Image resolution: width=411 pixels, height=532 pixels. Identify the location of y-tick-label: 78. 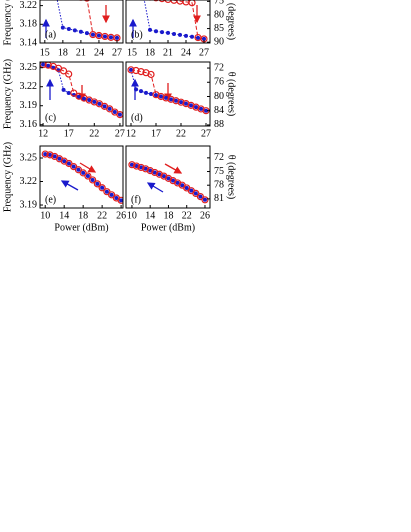
(219, 185).